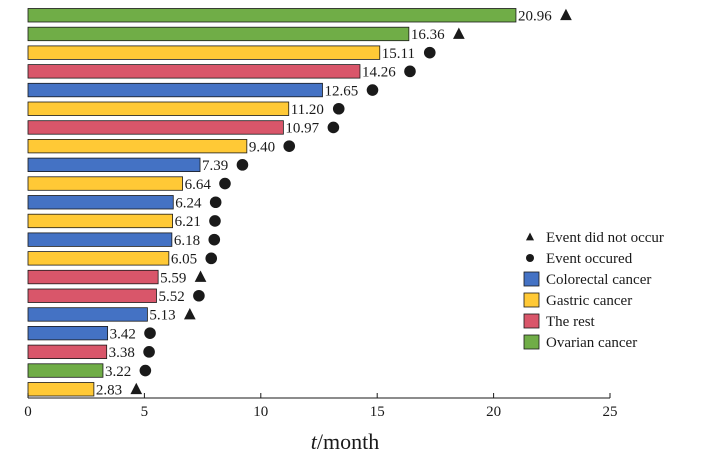  Describe the element at coordinates (173, 278) in the screenshot. I see `bar-value-label: 5.59` at that location.